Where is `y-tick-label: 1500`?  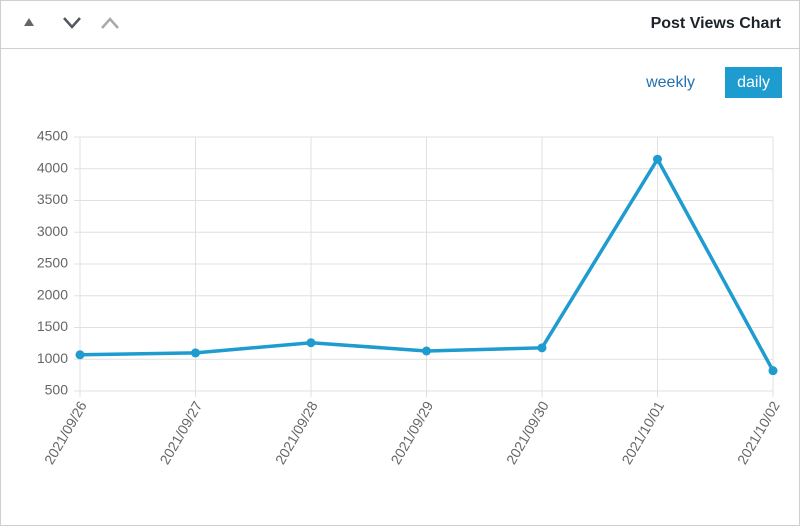
y-tick-label: 1500 is located at coordinates (52, 326).